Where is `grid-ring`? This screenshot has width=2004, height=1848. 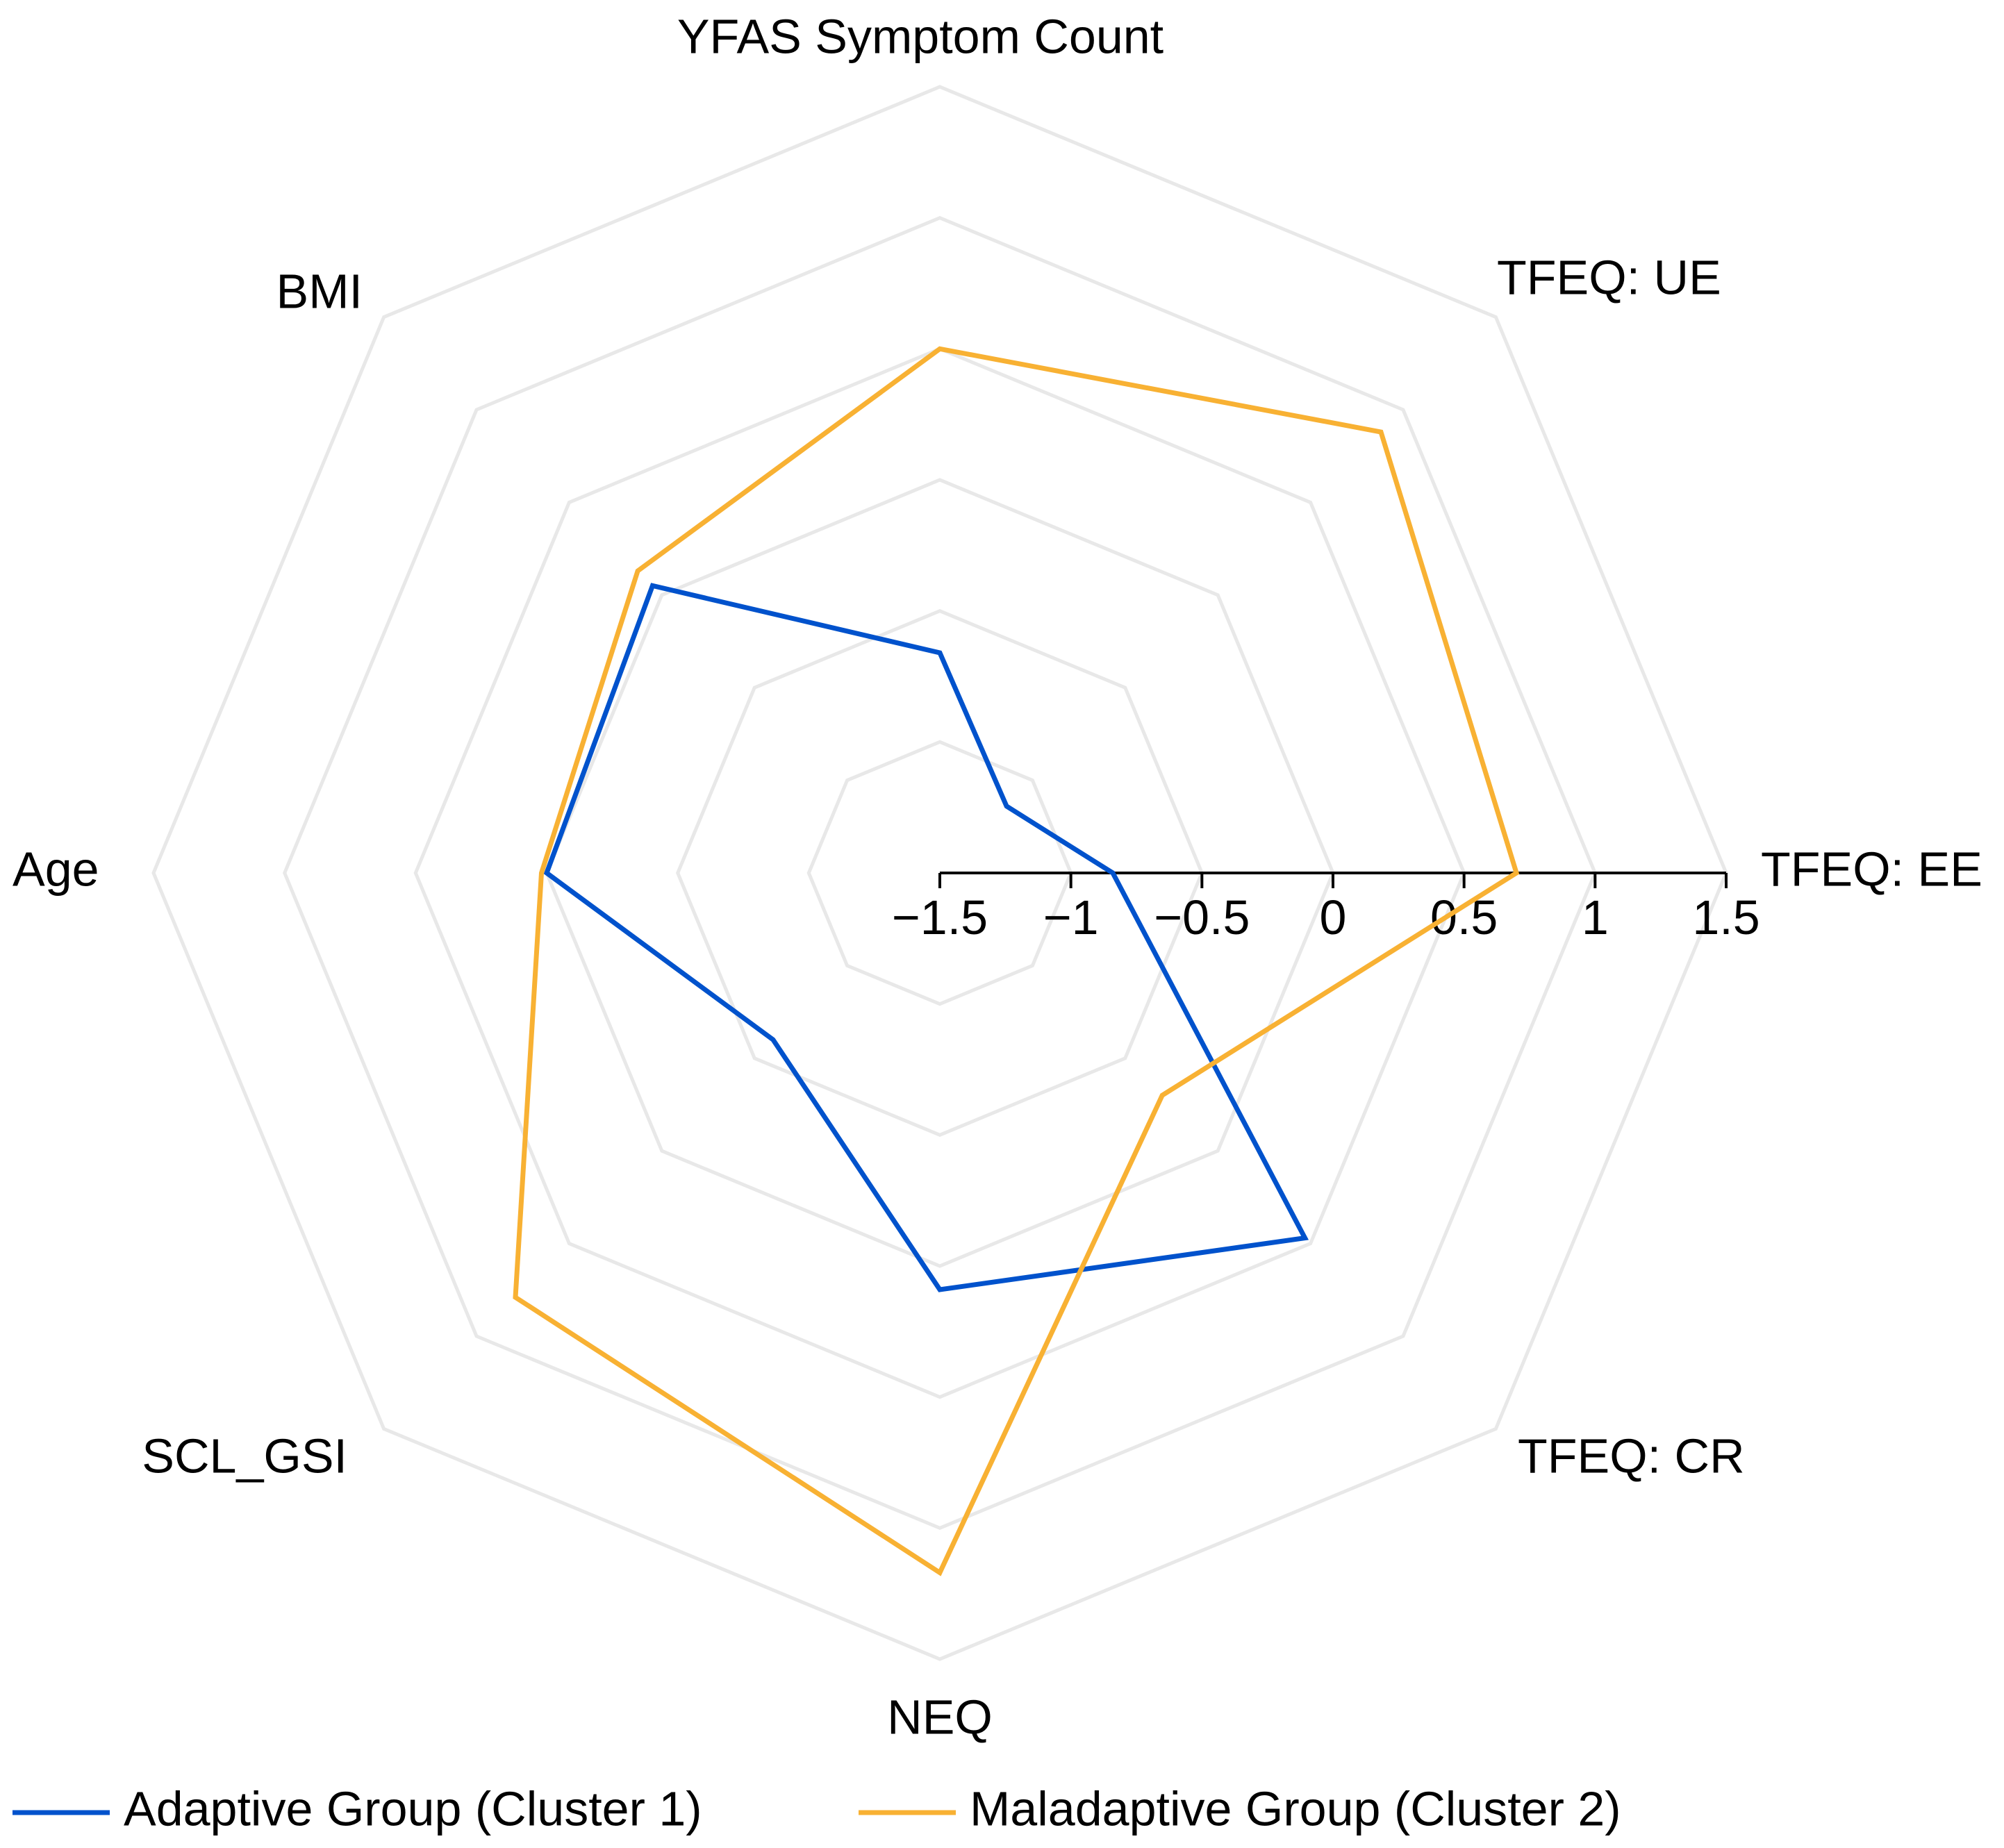 grid-ring is located at coordinates (939, 873).